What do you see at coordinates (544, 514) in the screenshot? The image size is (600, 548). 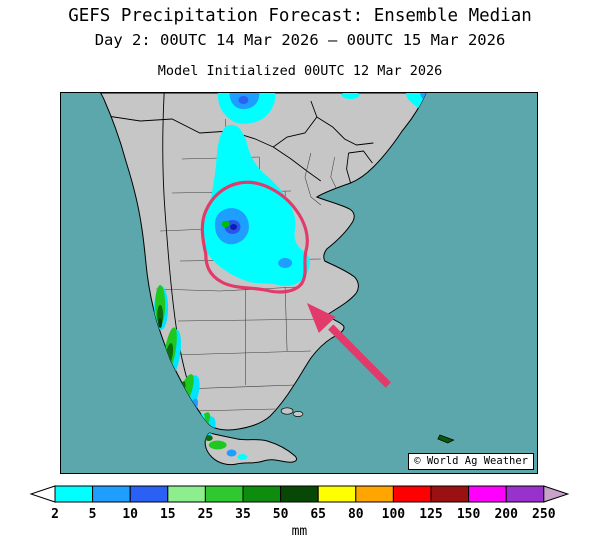 I see `colorbar-tick-label: 250` at bounding box center [544, 514].